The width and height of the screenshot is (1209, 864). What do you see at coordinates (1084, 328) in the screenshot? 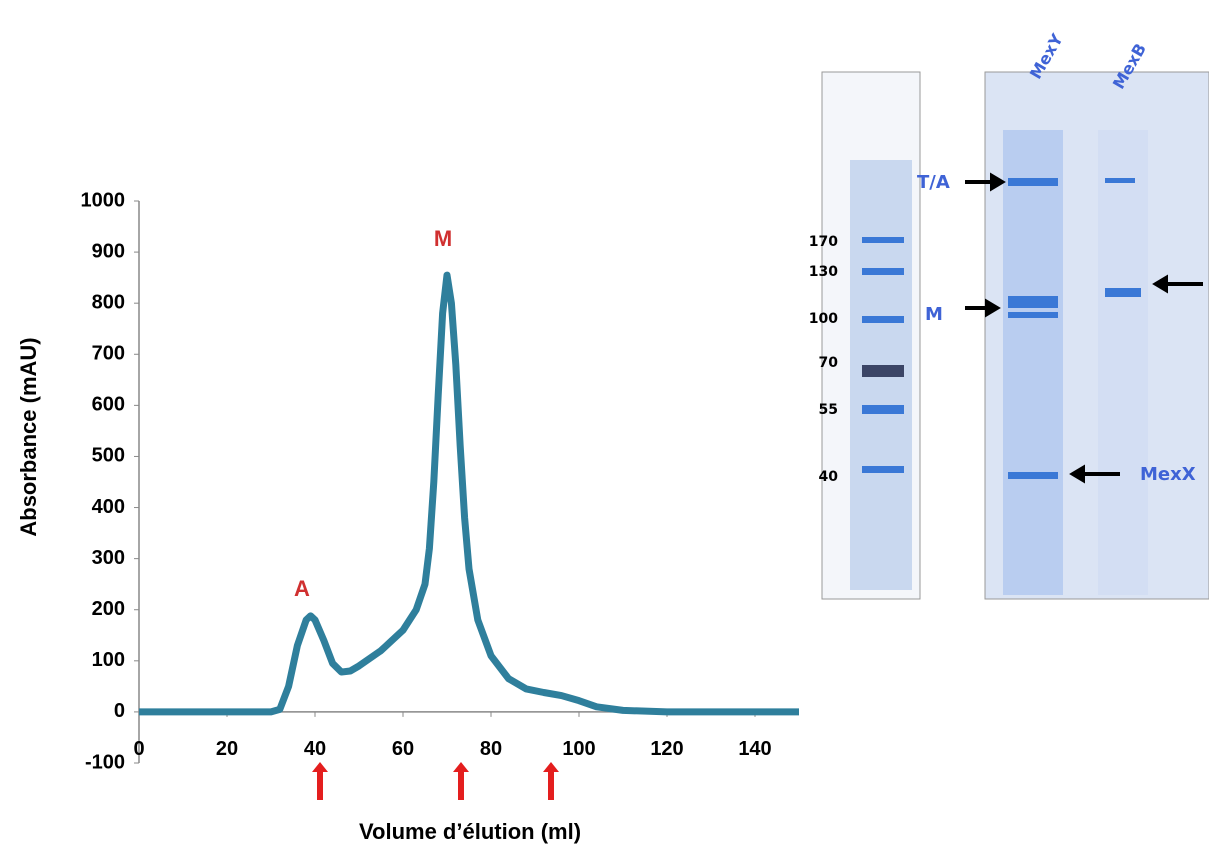
I see `band-arrows` at bounding box center [1084, 328].